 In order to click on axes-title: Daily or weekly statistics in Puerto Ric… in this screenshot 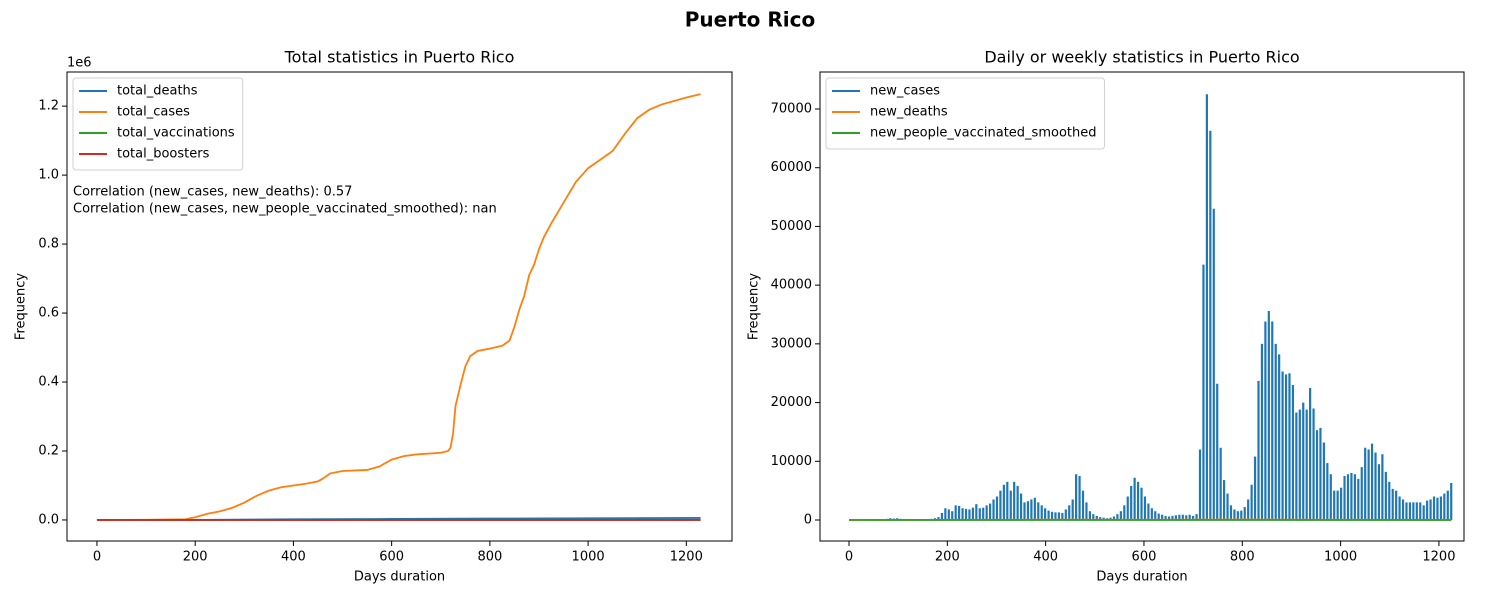, I will do `click(1141, 57)`.